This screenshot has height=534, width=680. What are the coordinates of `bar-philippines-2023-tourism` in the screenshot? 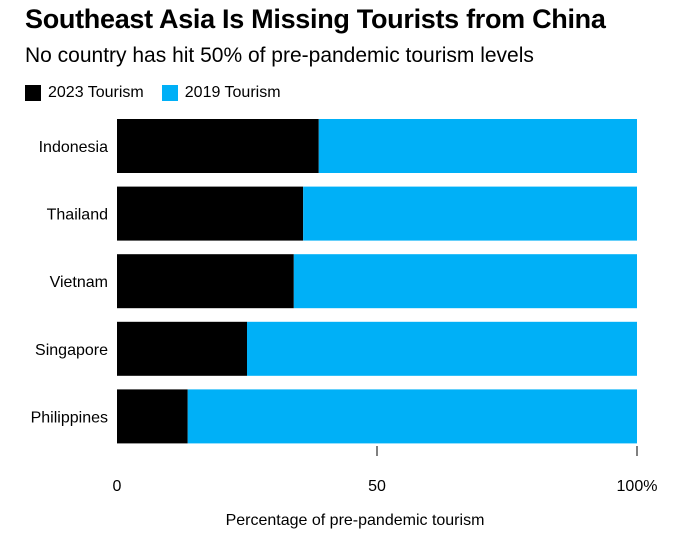 It's located at (152, 416).